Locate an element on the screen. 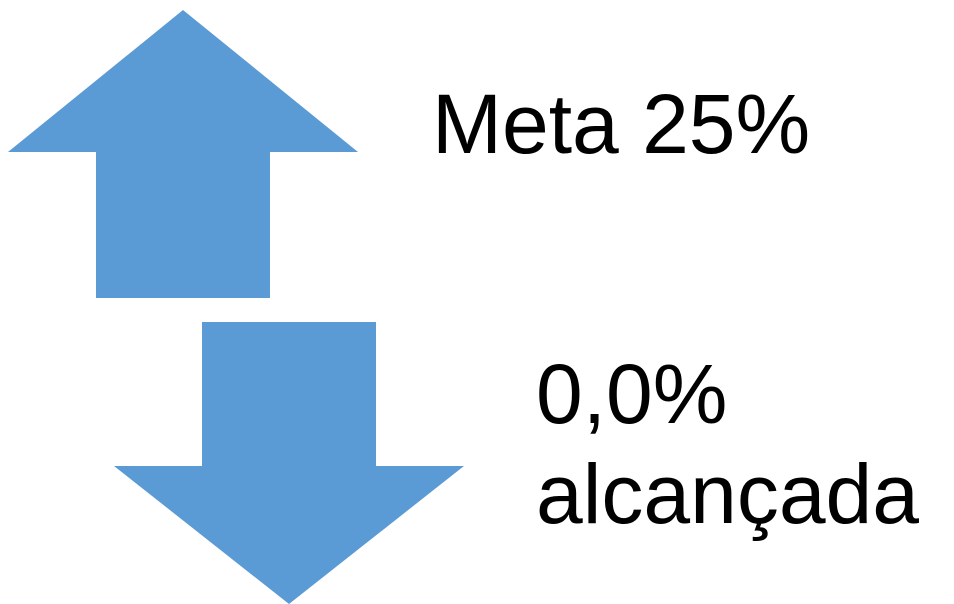 The width and height of the screenshot is (954, 604). result-status: alcançada is located at coordinates (727, 494).